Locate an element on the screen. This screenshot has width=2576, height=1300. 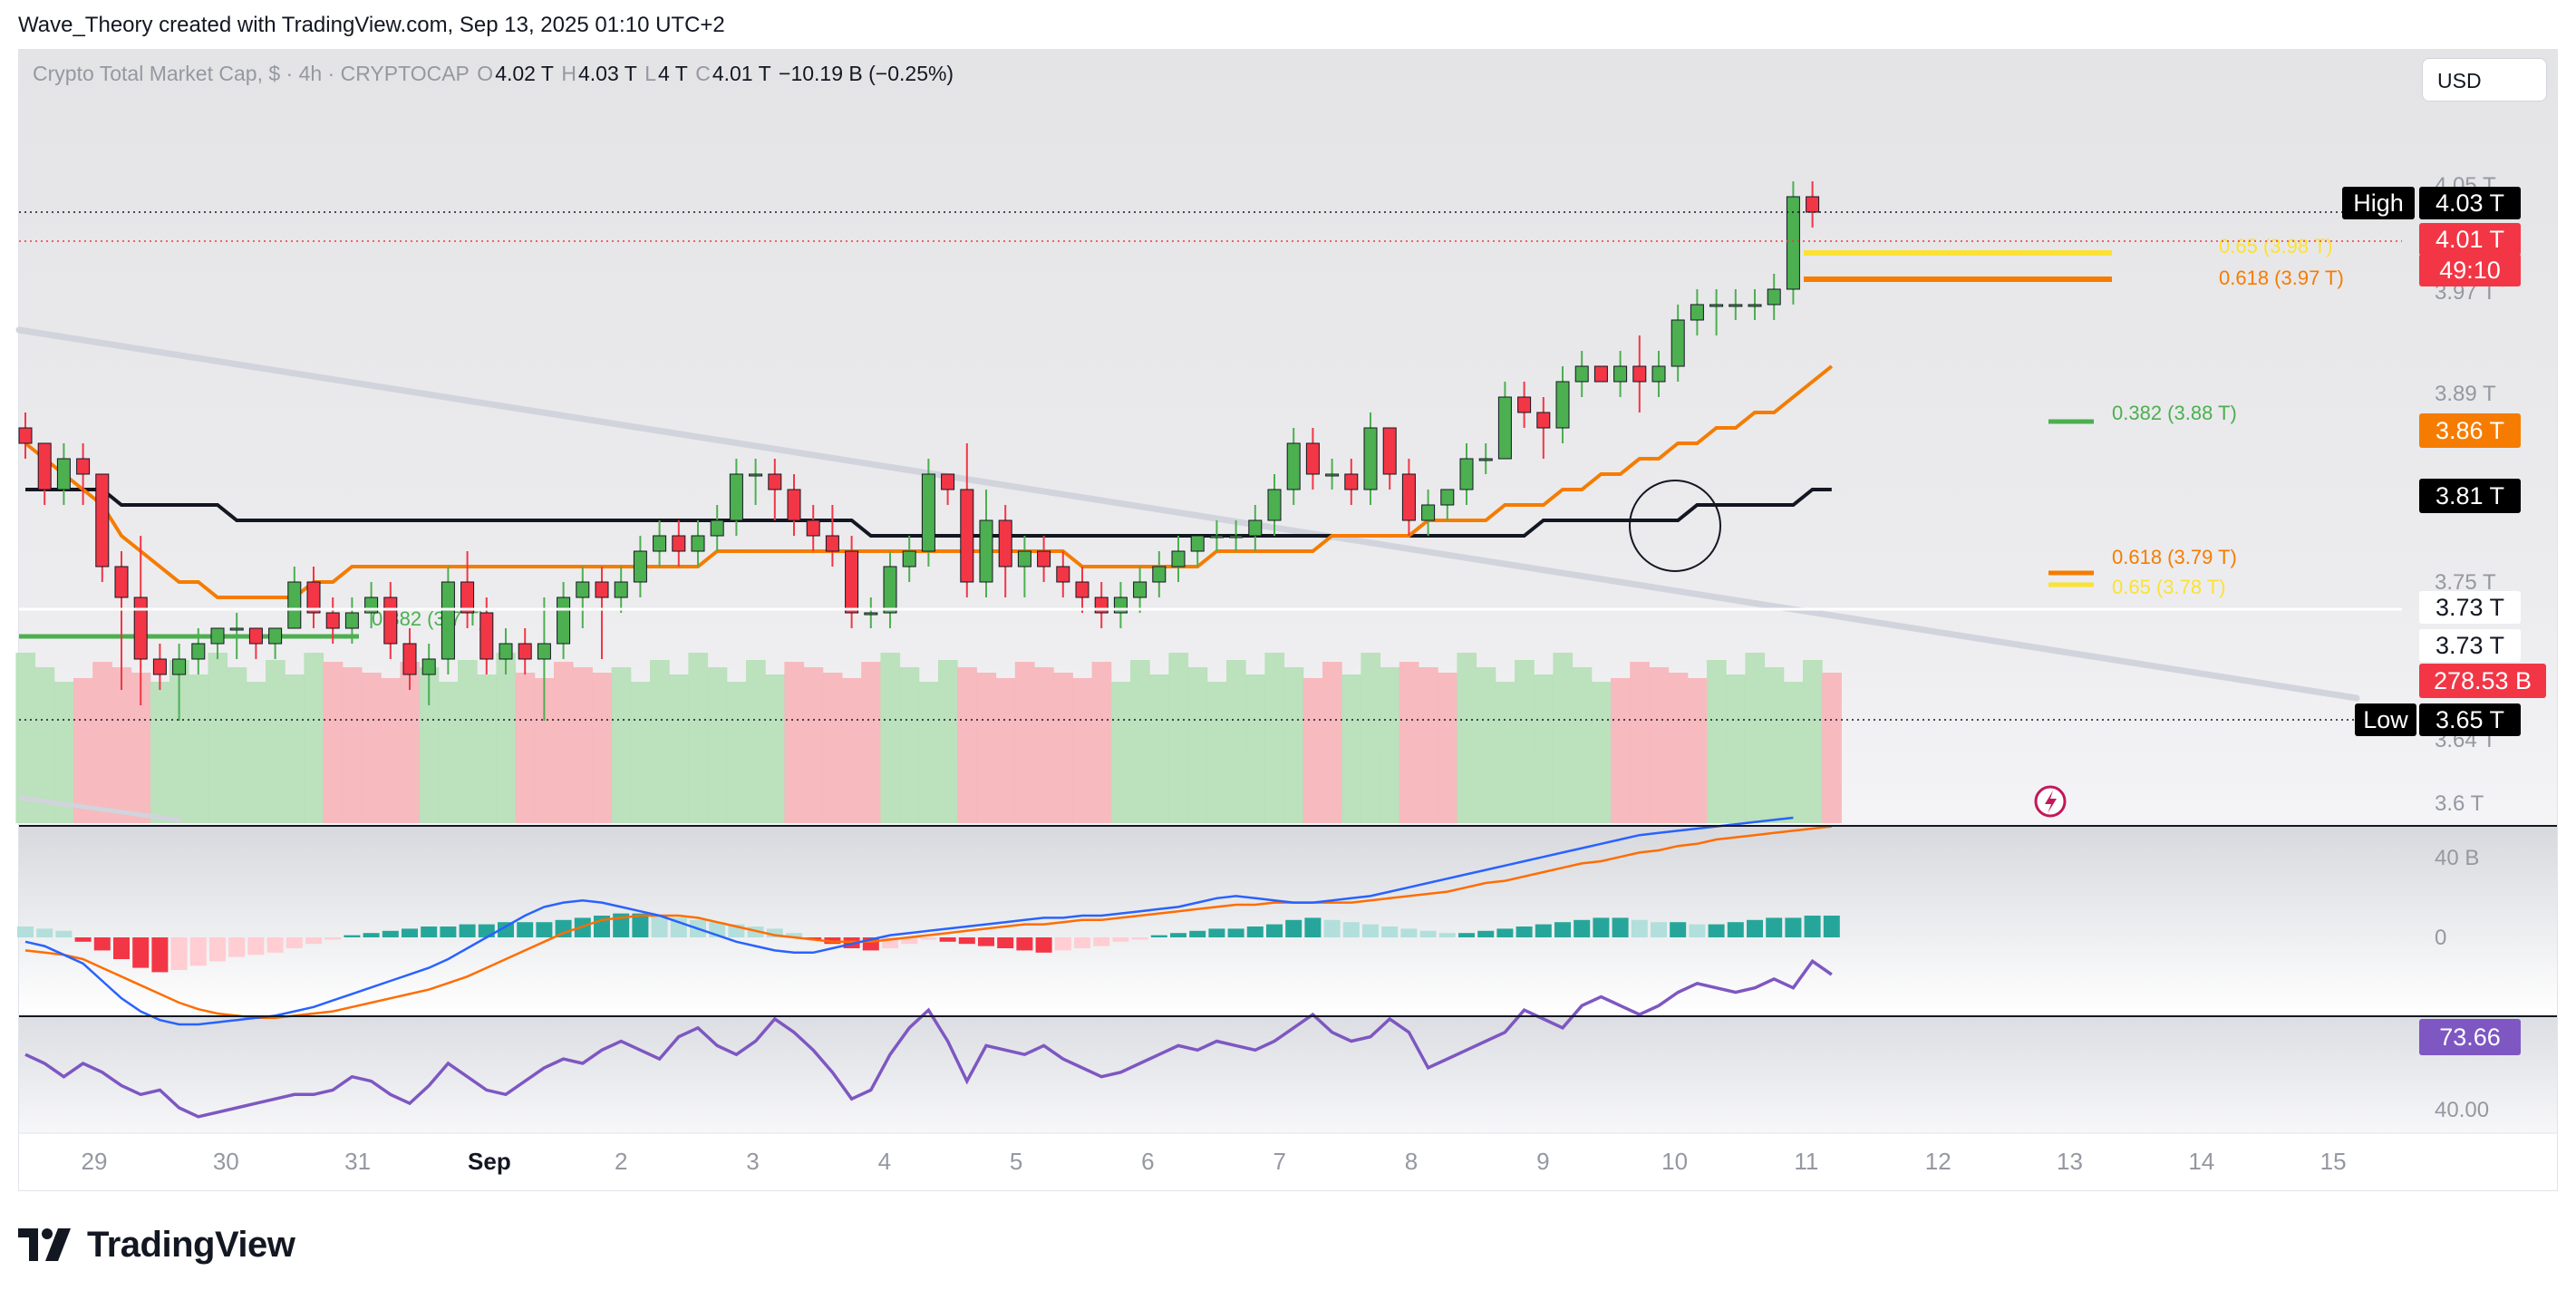
currency-button: USD is located at coordinates (2484, 80).